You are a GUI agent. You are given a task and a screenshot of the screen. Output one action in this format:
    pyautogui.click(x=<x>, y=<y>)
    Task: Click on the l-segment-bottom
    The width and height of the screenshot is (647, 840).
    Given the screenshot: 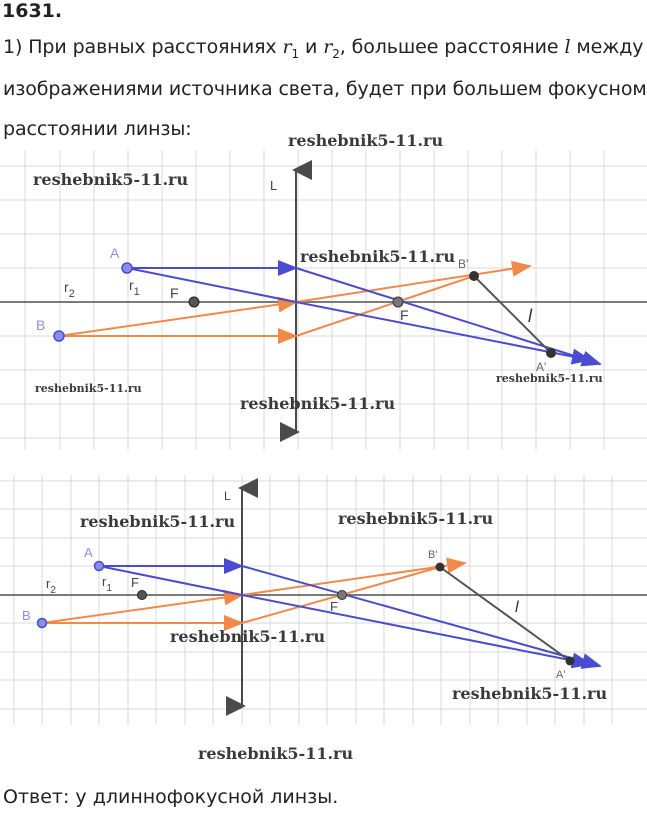 What is the action you would take?
    pyautogui.click(x=505, y=614)
    